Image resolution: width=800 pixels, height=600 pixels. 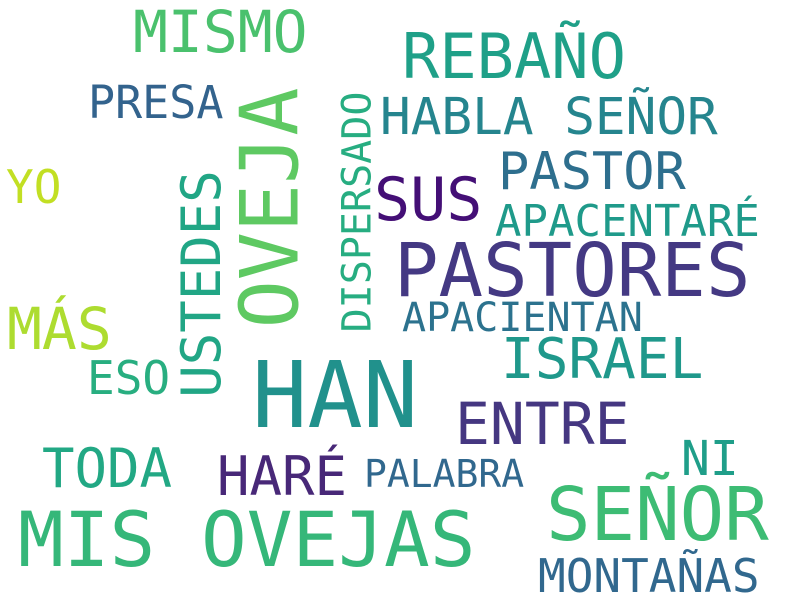 What do you see at coordinates (59, 329) in the screenshot?
I see `word-mas: MÁS` at bounding box center [59, 329].